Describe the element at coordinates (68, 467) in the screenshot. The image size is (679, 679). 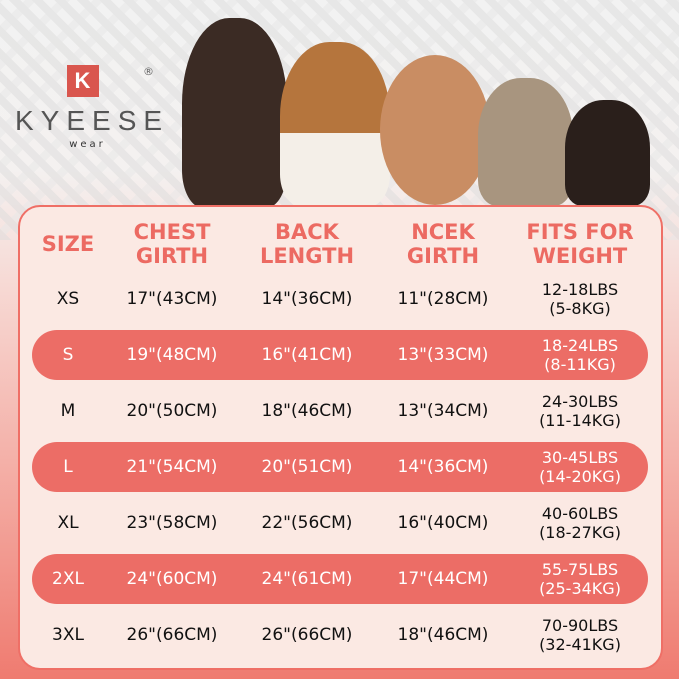
I see `size-cell: L` at that location.